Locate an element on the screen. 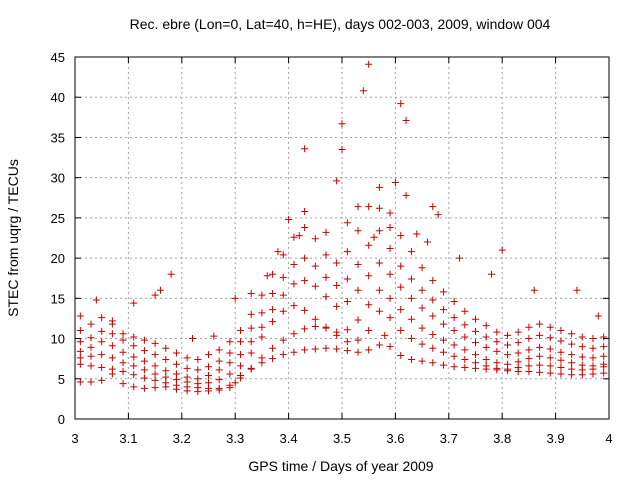 The height and width of the screenshot is (480, 640). x-tick-label: 3.8 is located at coordinates (502, 438).